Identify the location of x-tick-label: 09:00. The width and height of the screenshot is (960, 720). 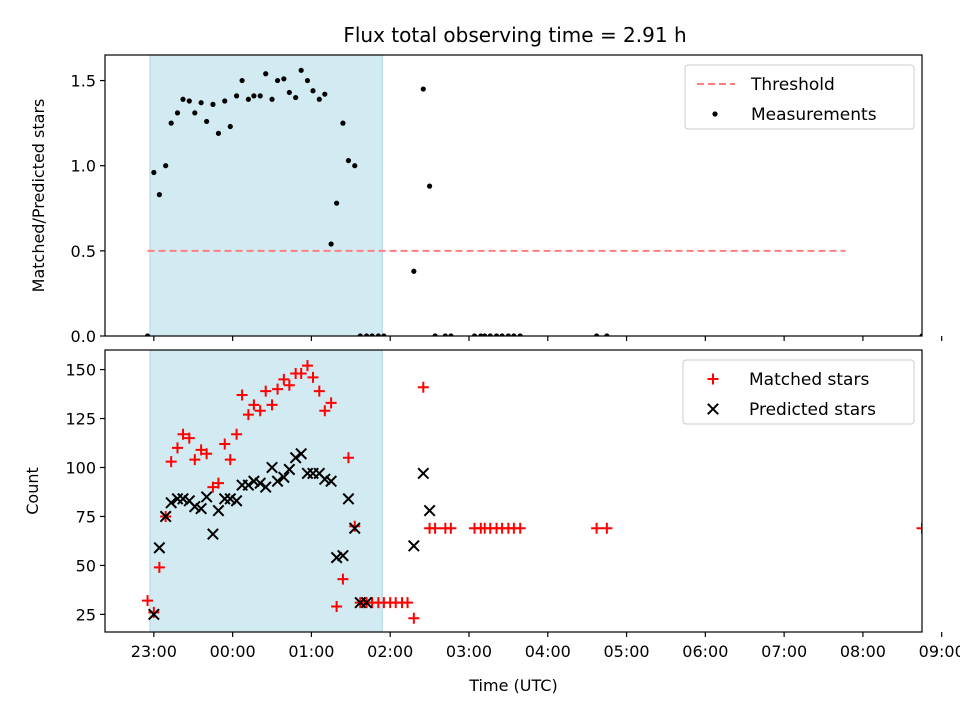
(939, 651).